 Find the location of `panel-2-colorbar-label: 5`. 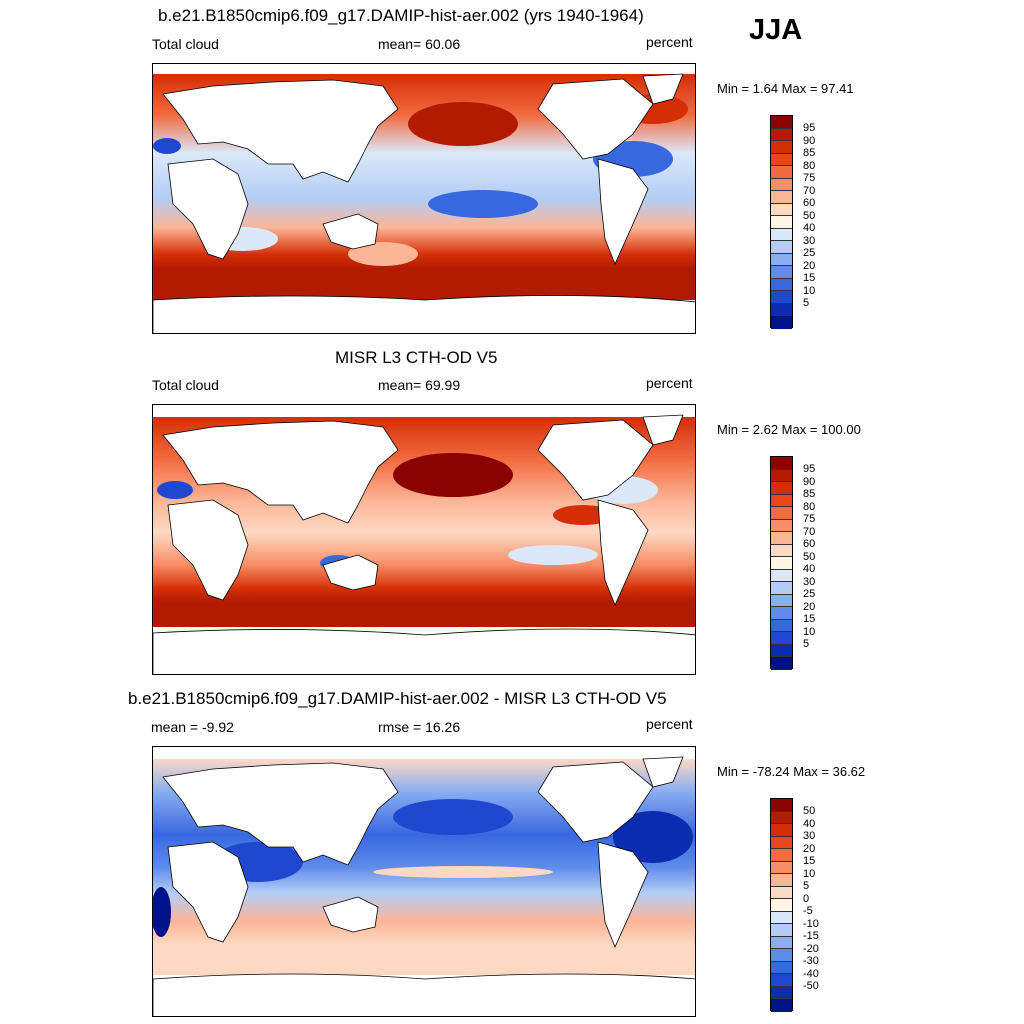

panel-2-colorbar-label: 5 is located at coordinates (806, 644).